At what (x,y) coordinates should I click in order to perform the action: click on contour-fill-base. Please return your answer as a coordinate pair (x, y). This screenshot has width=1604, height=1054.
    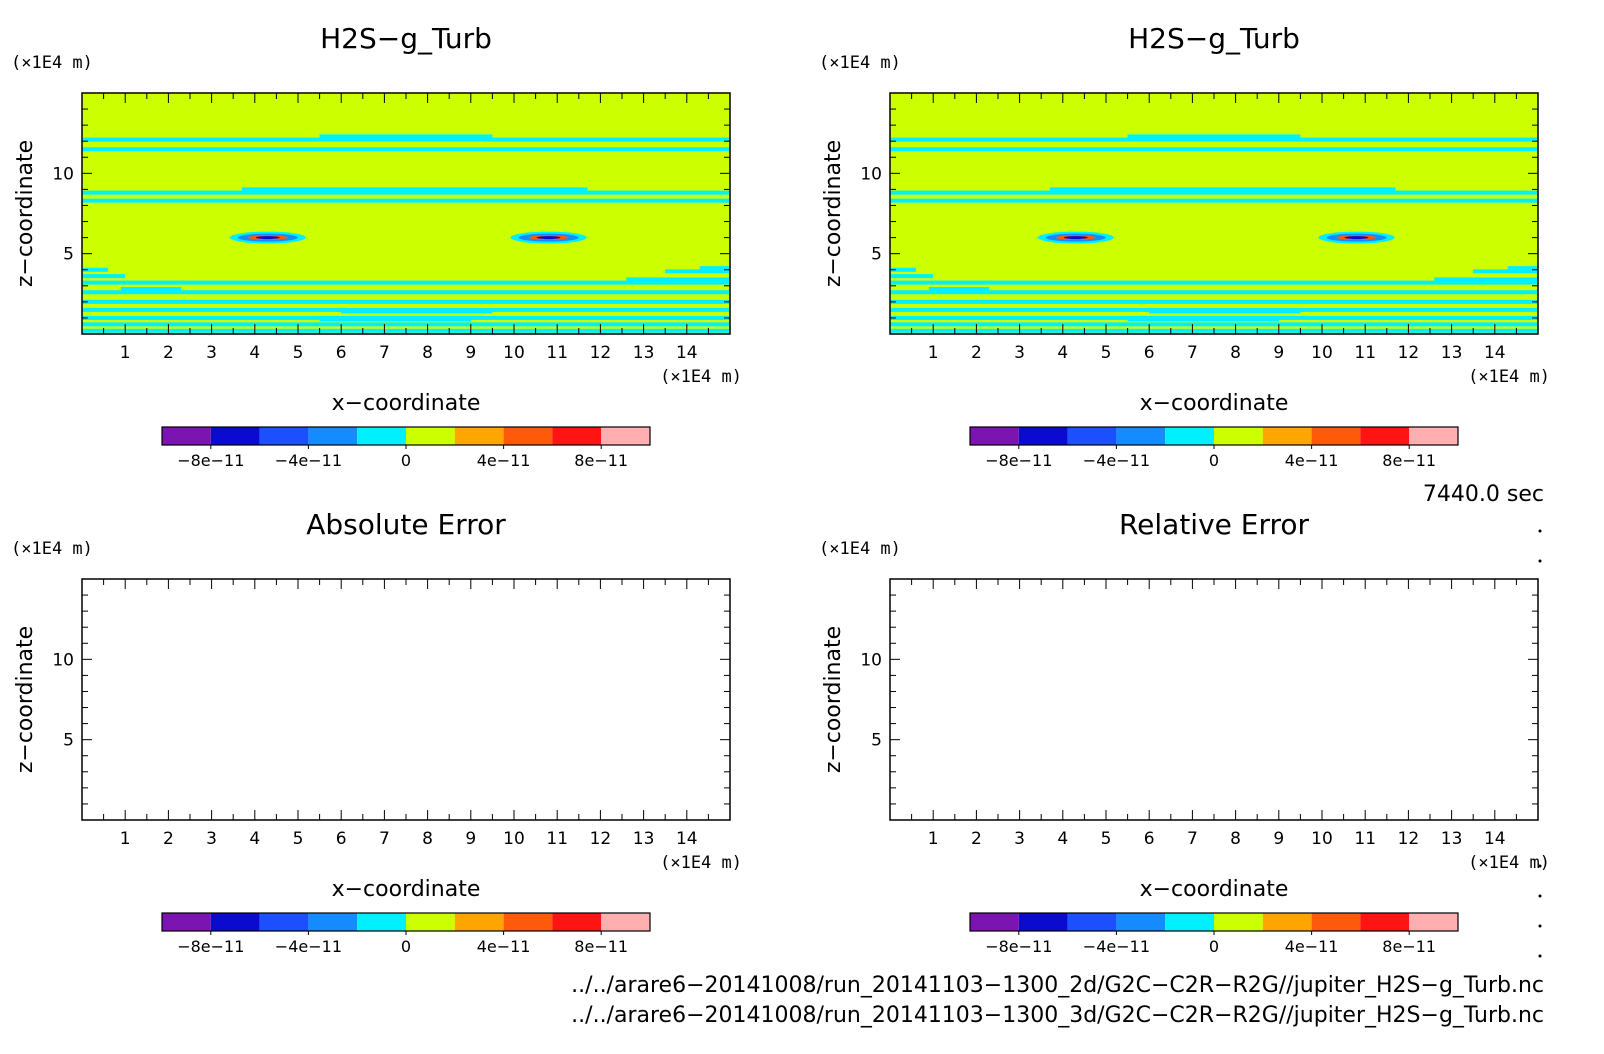
    Looking at the image, I should click on (406, 213).